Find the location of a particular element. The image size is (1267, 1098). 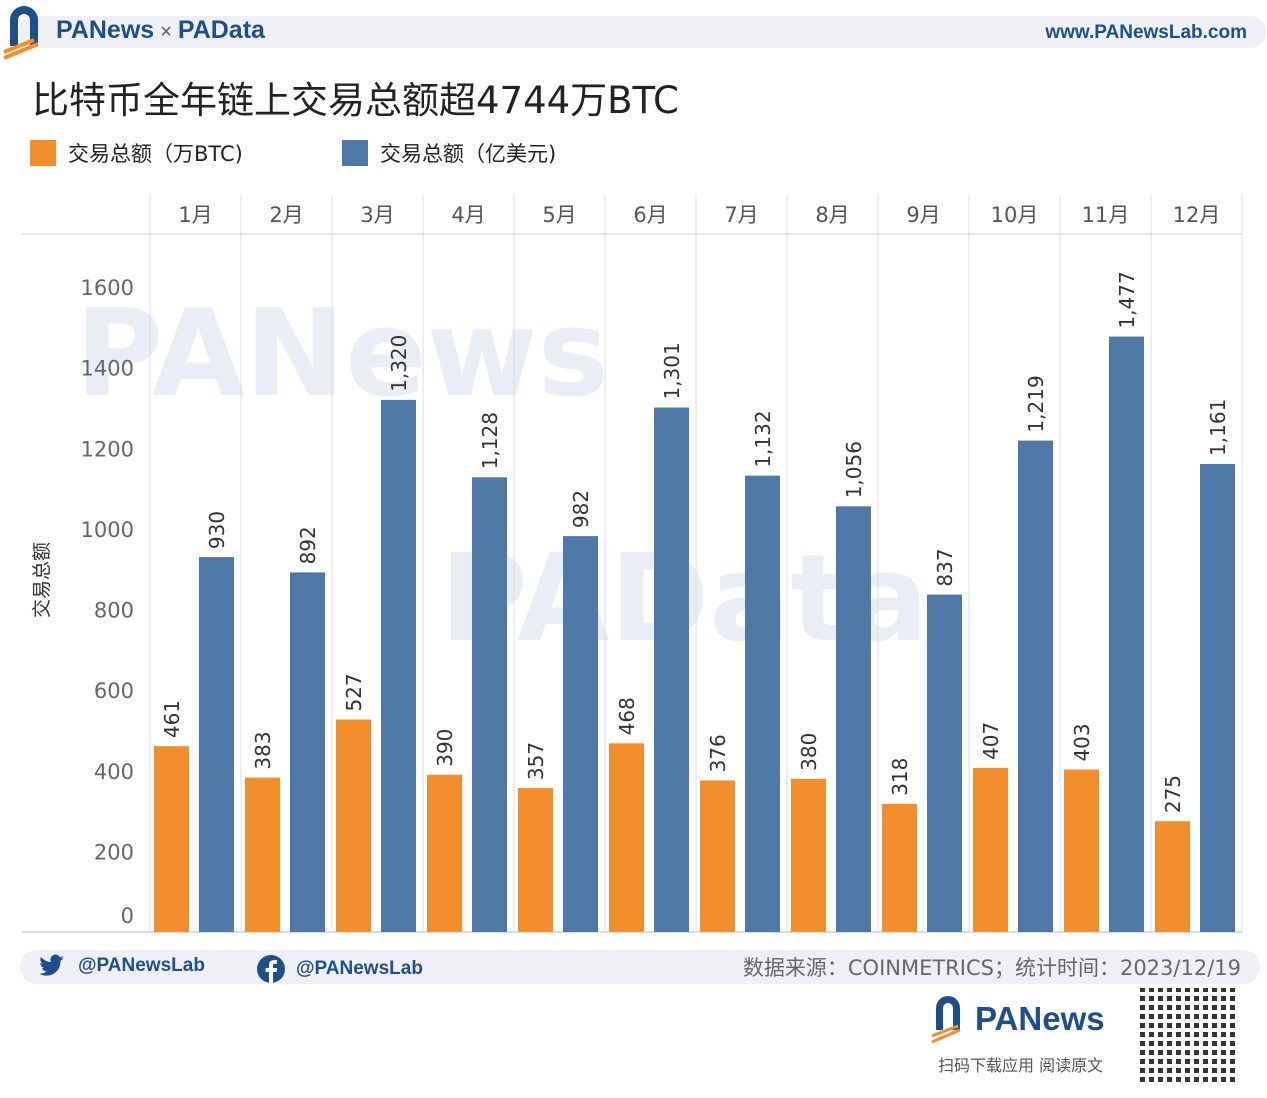

x-tick-label: 10月 is located at coordinates (1015, 215).